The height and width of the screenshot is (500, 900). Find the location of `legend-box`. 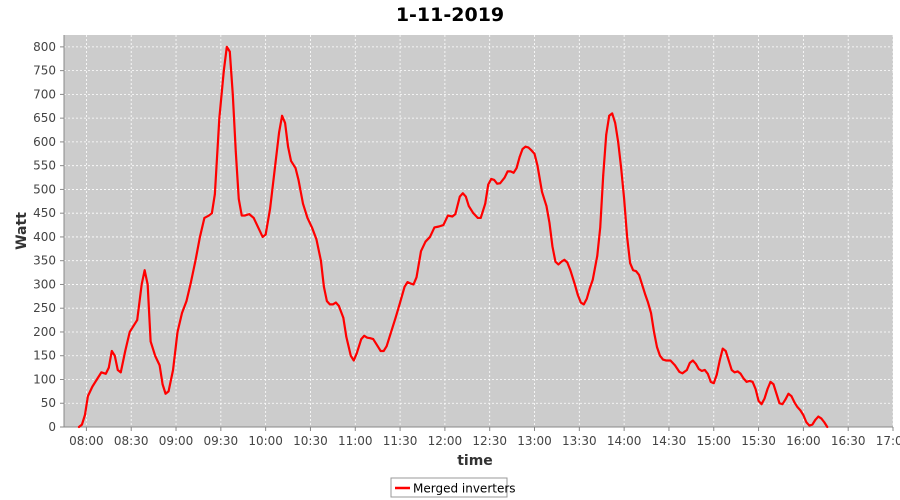

legend-box is located at coordinates (449, 487).